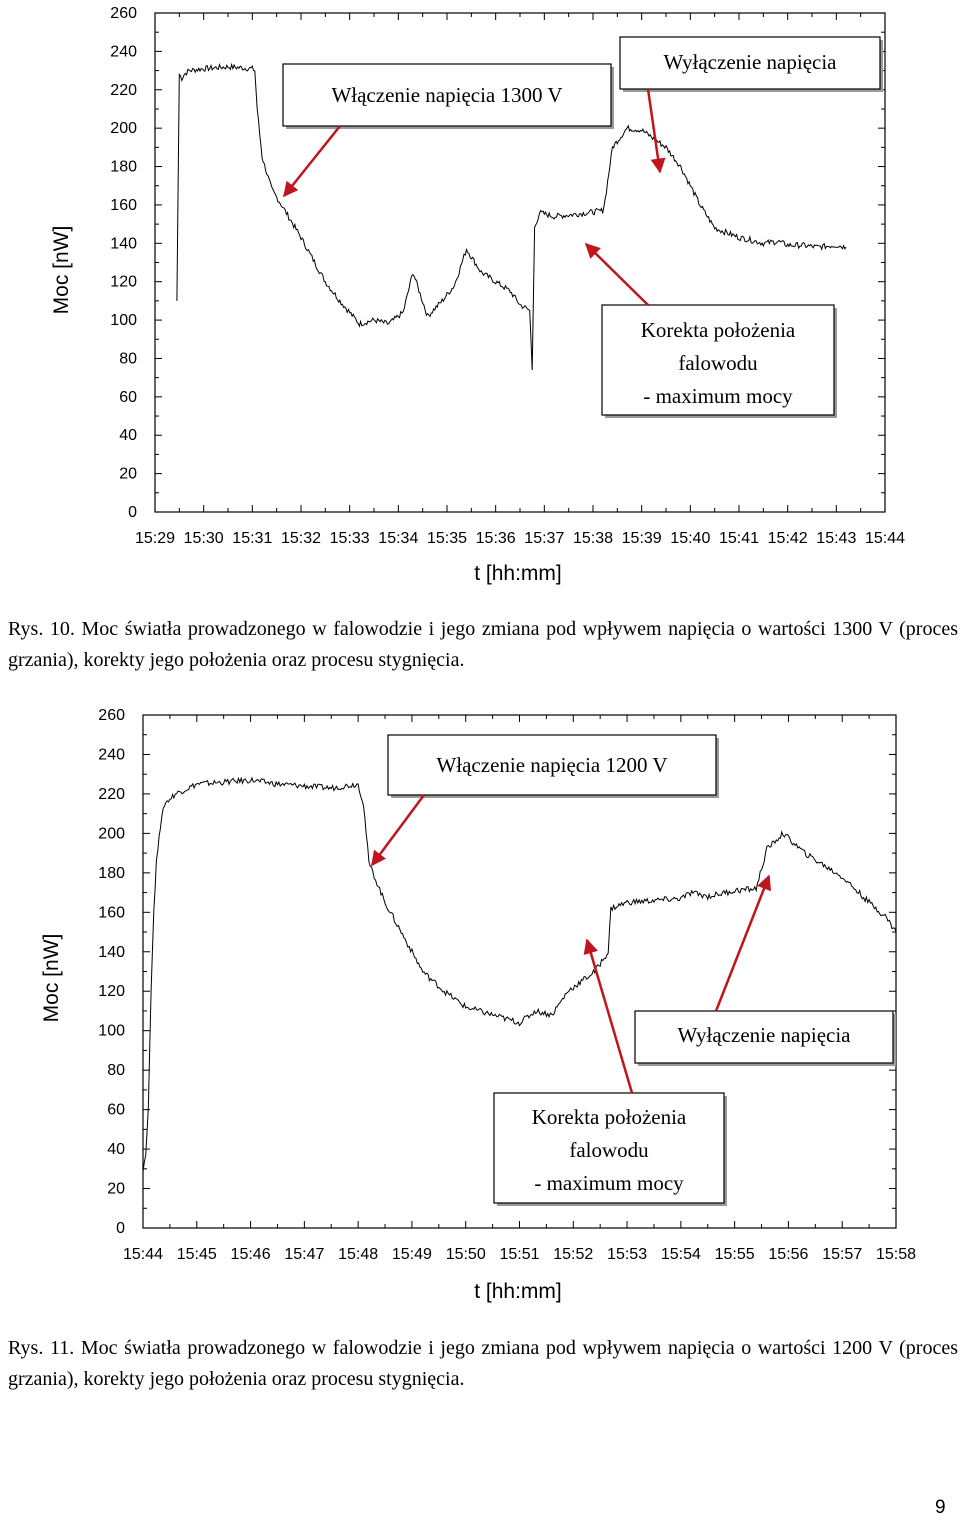 The image size is (960, 1523). What do you see at coordinates (519, 1254) in the screenshot?
I see `x-tick-label: 15:51` at bounding box center [519, 1254].